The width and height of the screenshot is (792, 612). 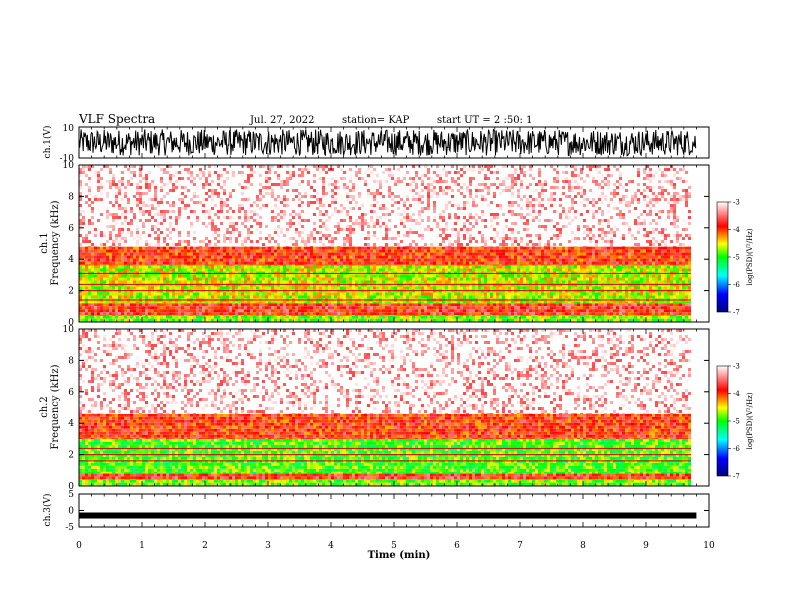 I want to click on ch1-ytick-top: 10, so click(x=69, y=129).